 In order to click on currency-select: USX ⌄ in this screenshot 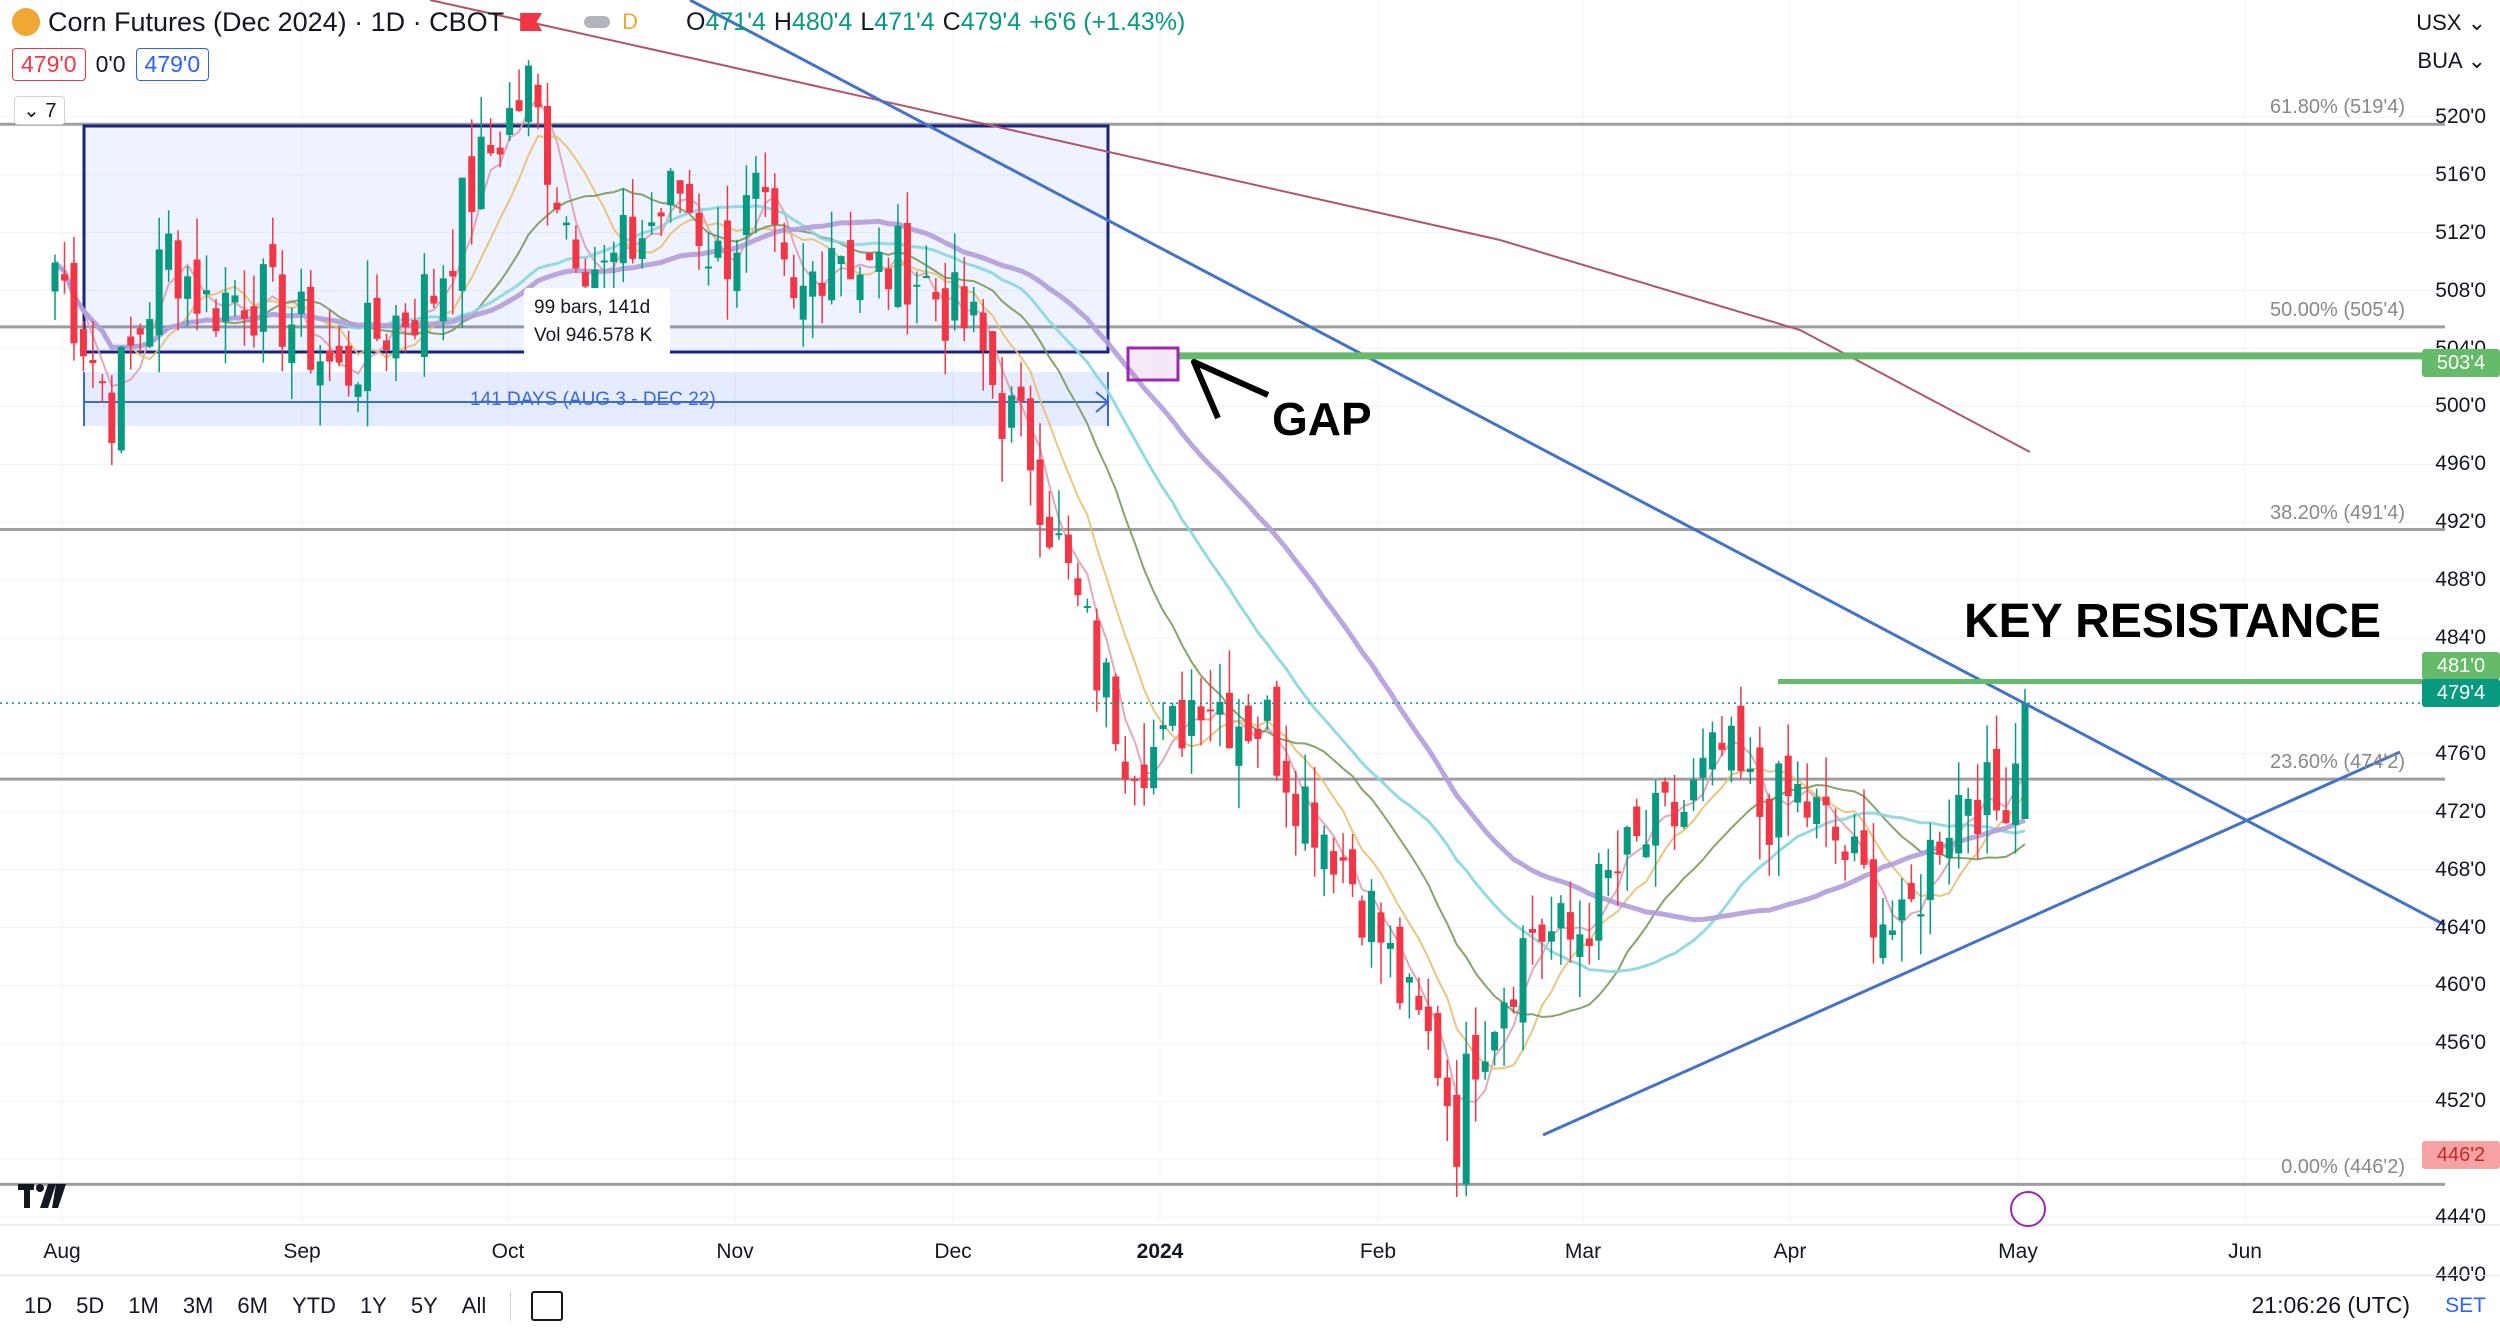, I will do `click(2451, 22)`.